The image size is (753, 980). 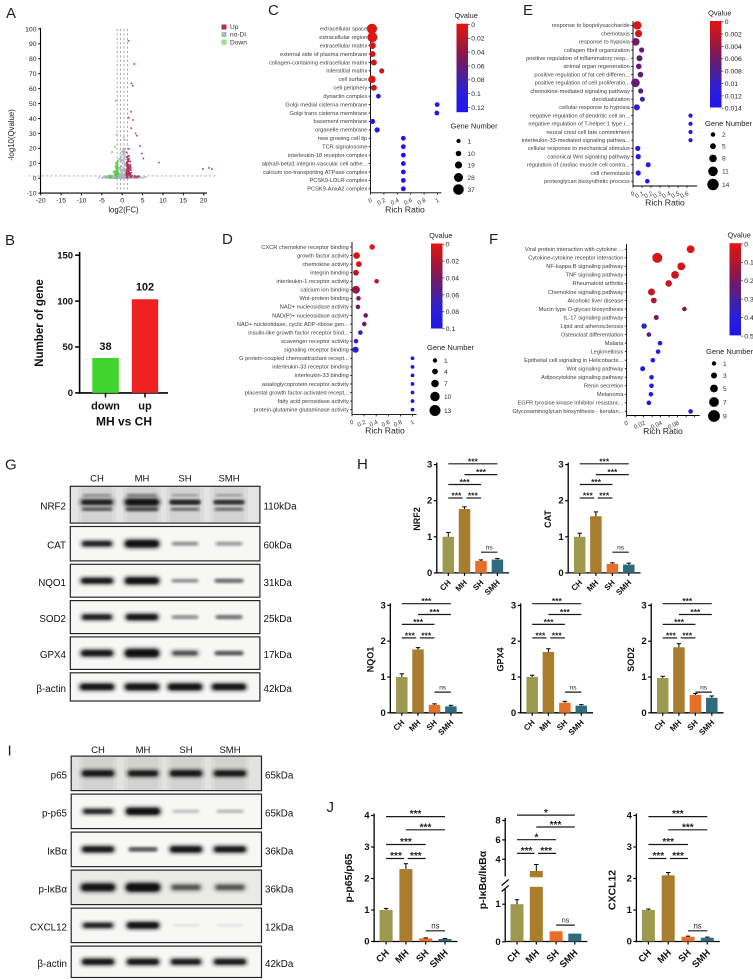 What do you see at coordinates (610, 174) in the screenshot?
I see `svg-text: cell chemotaxis` at bounding box center [610, 174].